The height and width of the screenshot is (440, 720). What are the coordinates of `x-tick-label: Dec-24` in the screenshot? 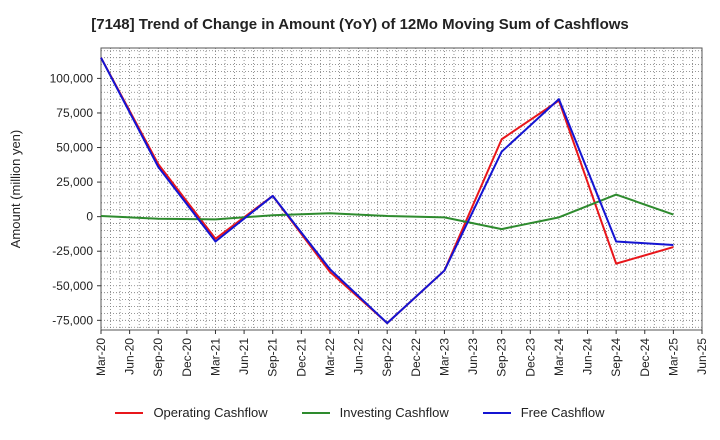 It's located at (645, 357).